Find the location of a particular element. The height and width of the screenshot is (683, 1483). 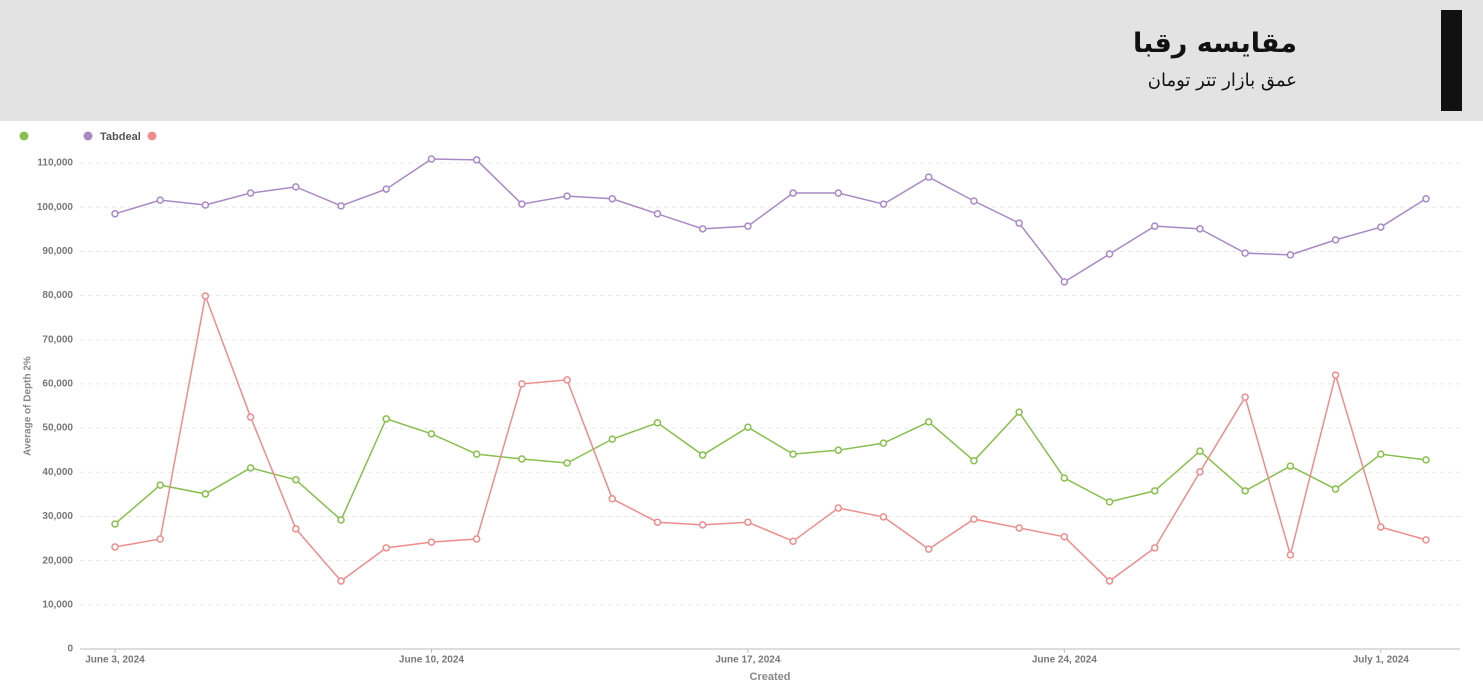

title: مقایسه رقبا is located at coordinates (1214, 43).